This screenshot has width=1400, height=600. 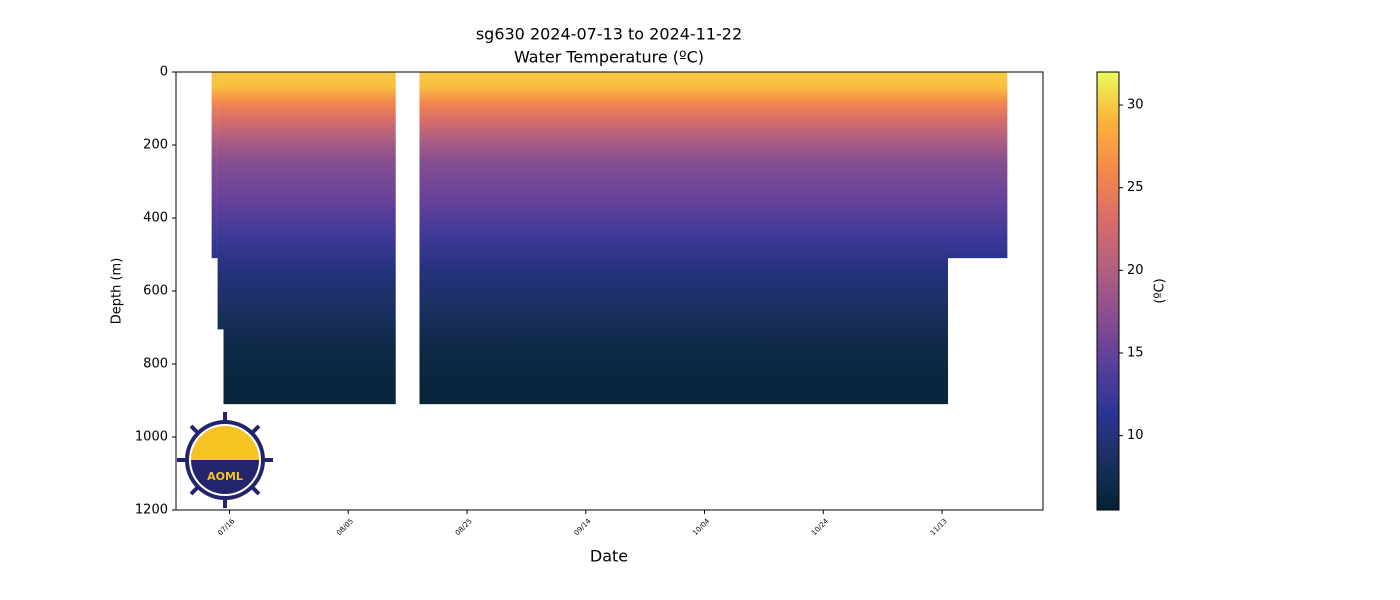 I want to click on logo-text: AOML, so click(x=225, y=476).